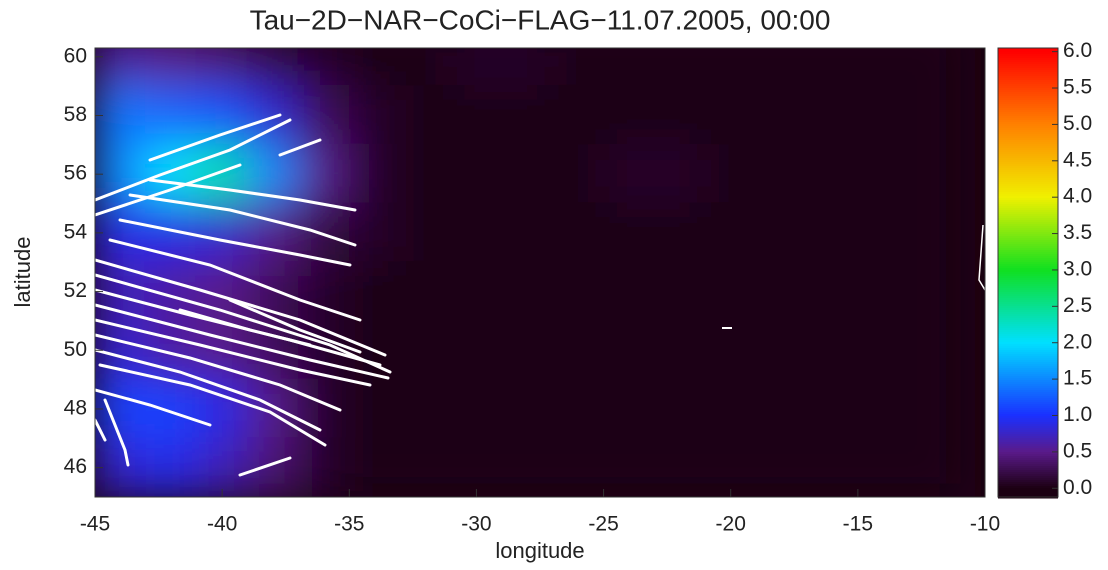 This screenshot has height=570, width=1108. What do you see at coordinates (22, 272) in the screenshot?
I see `y-axis-label: latitude` at bounding box center [22, 272].